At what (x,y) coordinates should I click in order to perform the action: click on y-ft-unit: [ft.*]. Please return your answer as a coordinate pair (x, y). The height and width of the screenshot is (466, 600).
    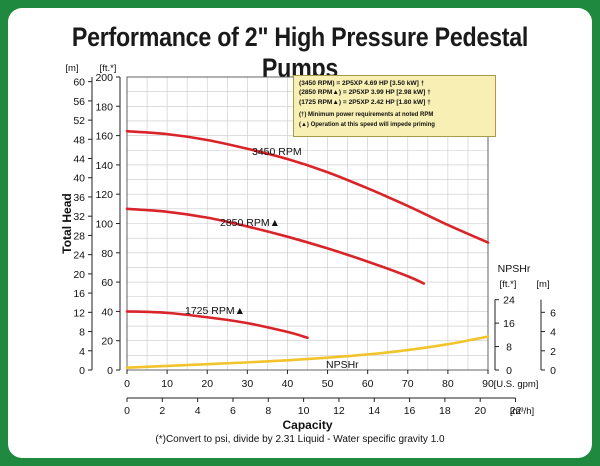
    Looking at the image, I should click on (108, 68).